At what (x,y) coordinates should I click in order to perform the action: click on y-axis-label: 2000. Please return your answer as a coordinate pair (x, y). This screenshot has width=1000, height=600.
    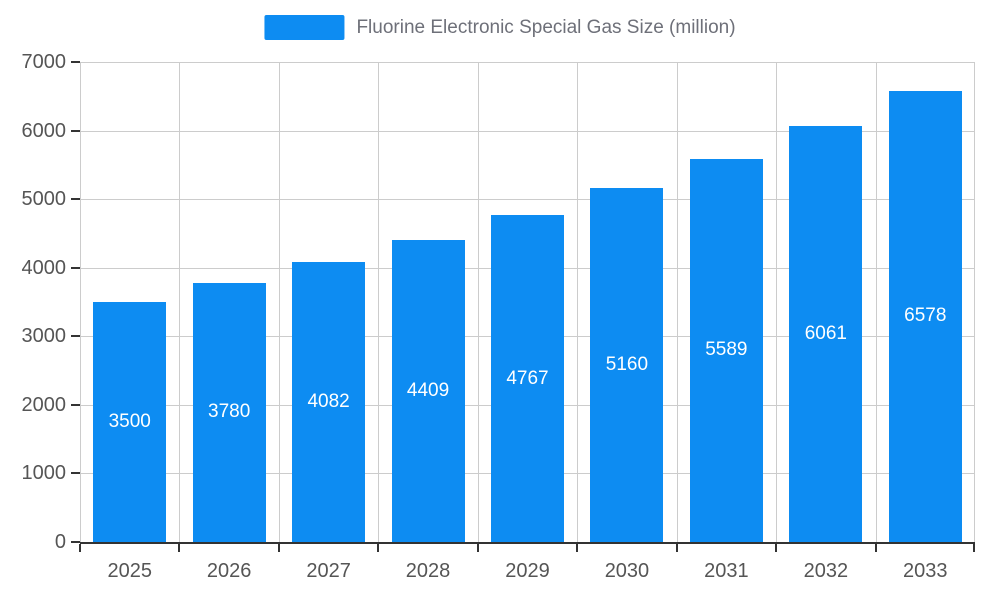
    Looking at the image, I should click on (44, 404).